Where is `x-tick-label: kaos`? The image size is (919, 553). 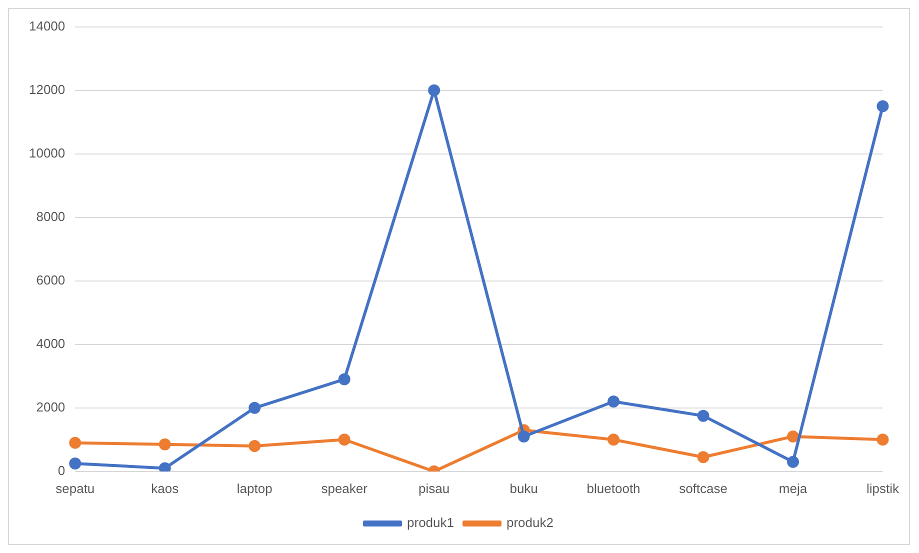
x-tick-label: kaos is located at coordinates (165, 488).